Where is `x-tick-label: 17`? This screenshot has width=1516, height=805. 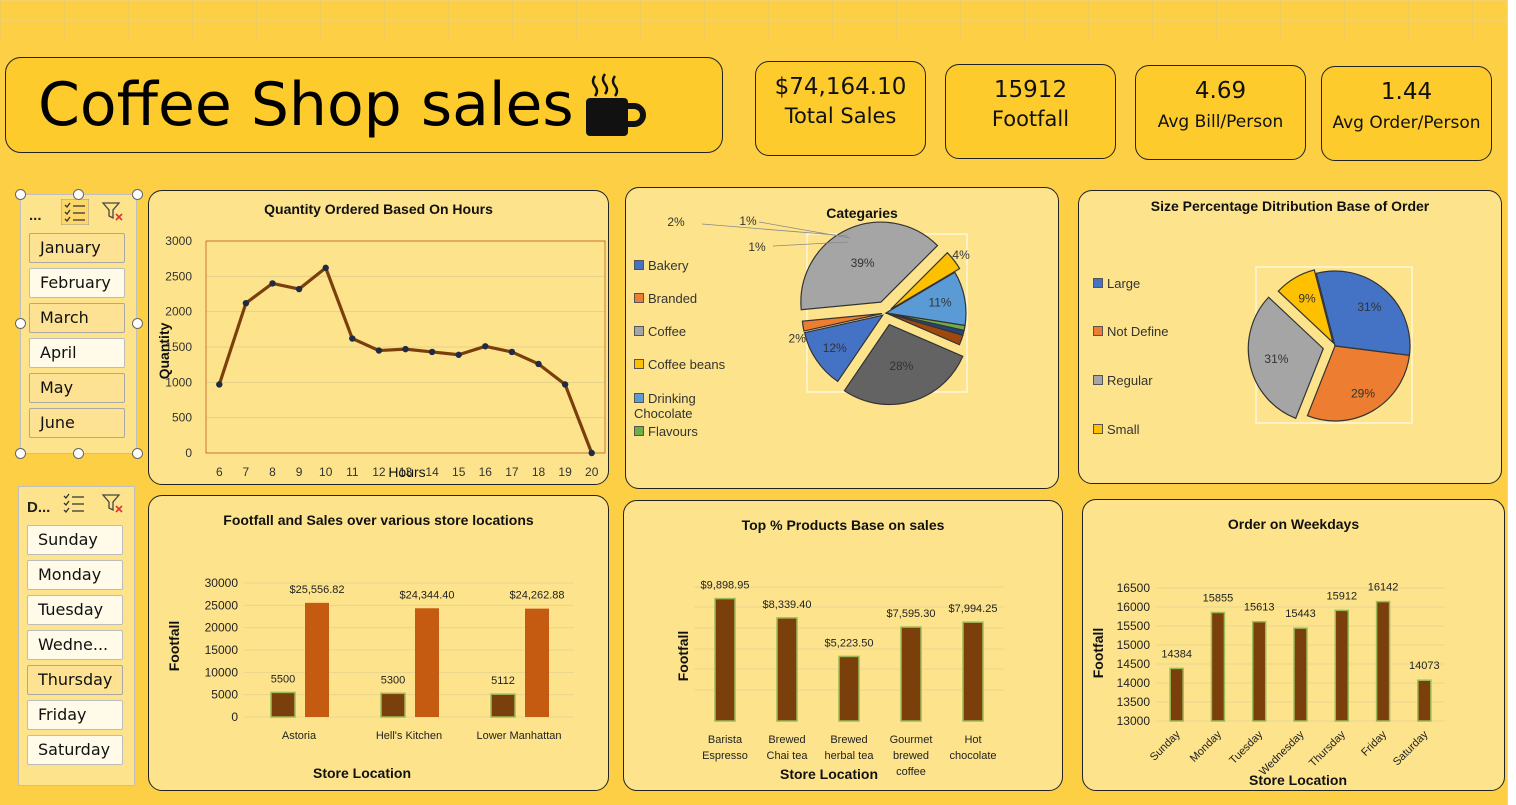
x-tick-label: 17 is located at coordinates (512, 472).